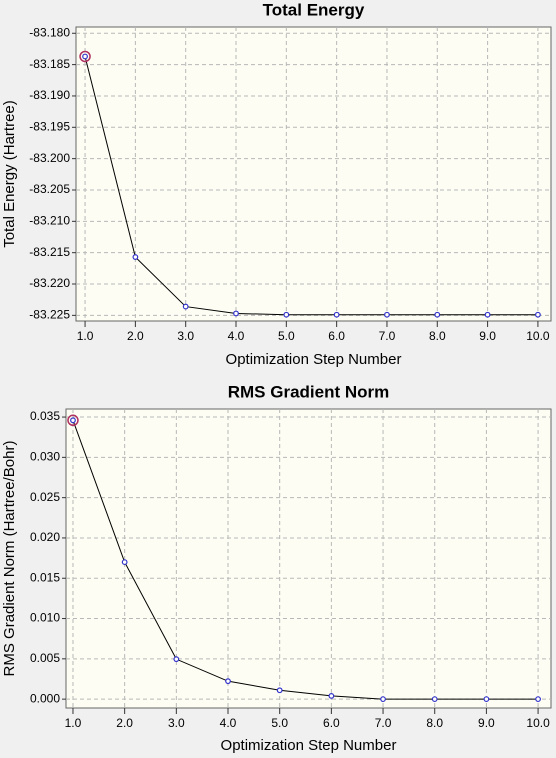 This screenshot has width=556, height=758. What do you see at coordinates (49, 221) in the screenshot?
I see `y-tick-label: -83.210` at bounding box center [49, 221].